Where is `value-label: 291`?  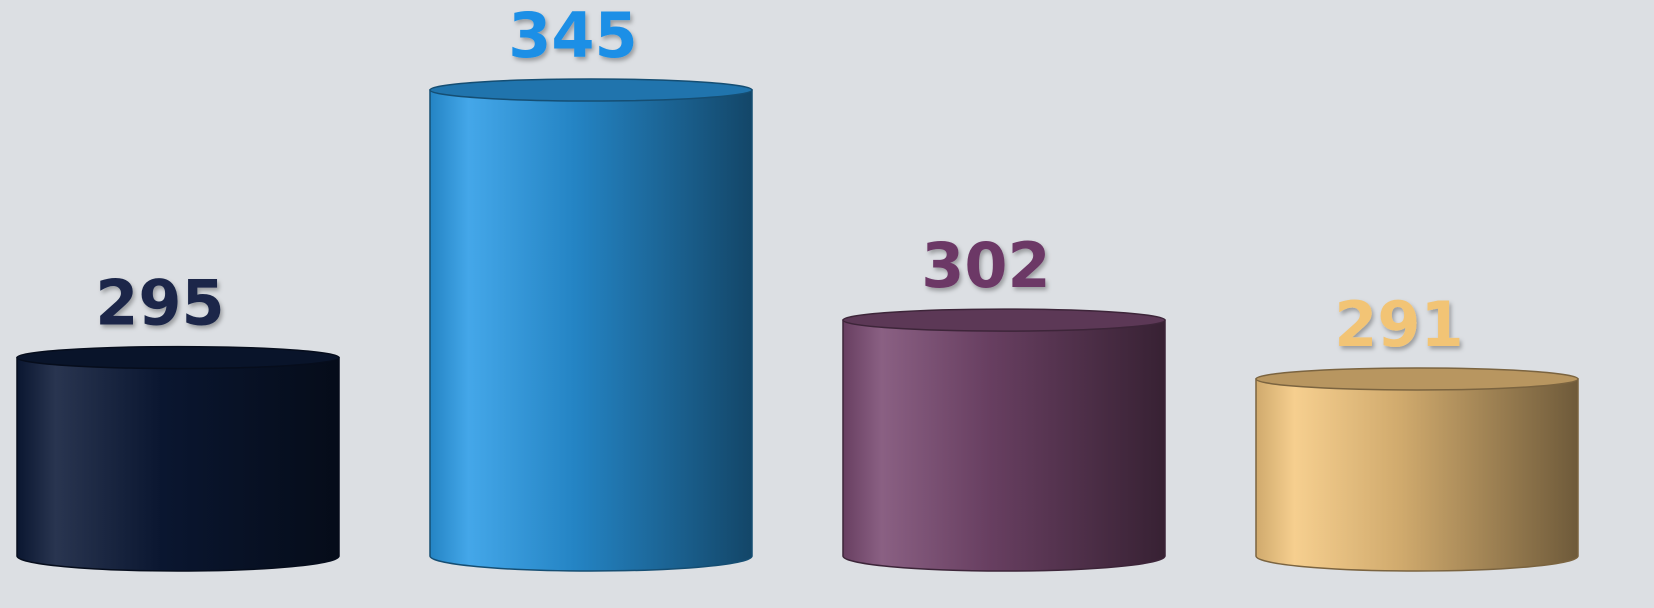 value-label: 291 is located at coordinates (1398, 324).